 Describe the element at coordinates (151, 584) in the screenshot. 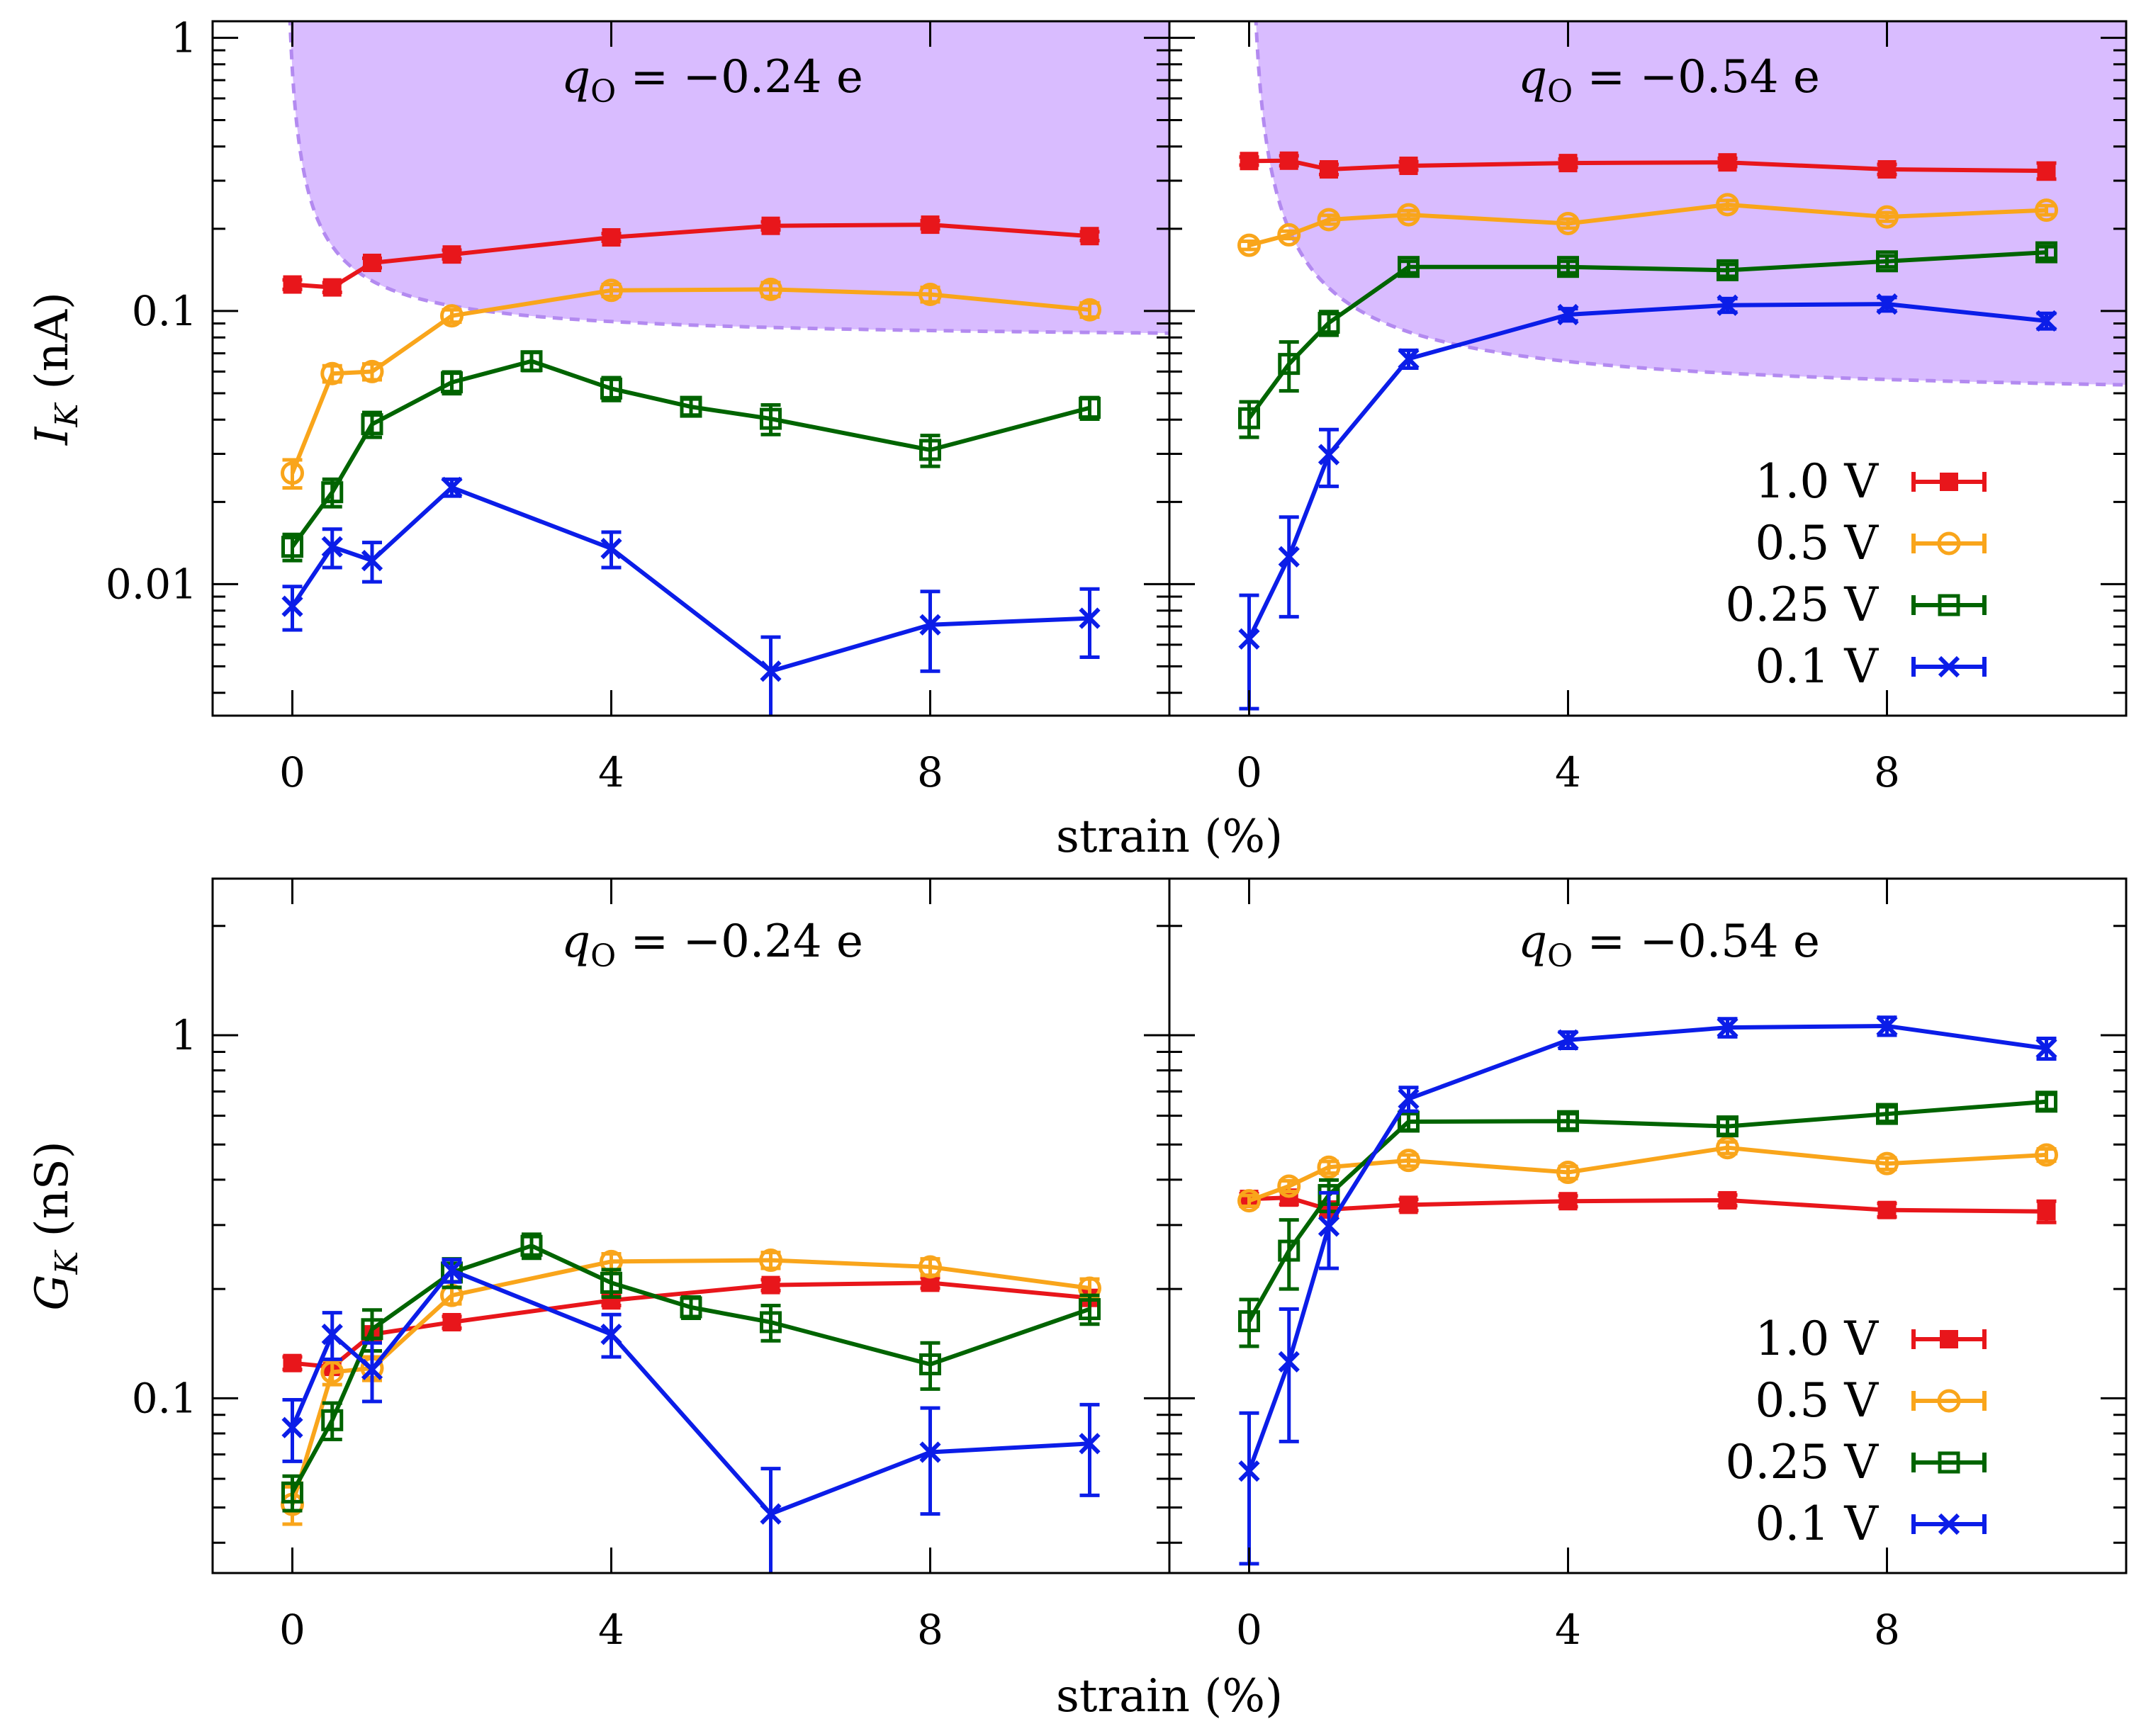

I see `top-left-ytick-label: 0.01` at that location.